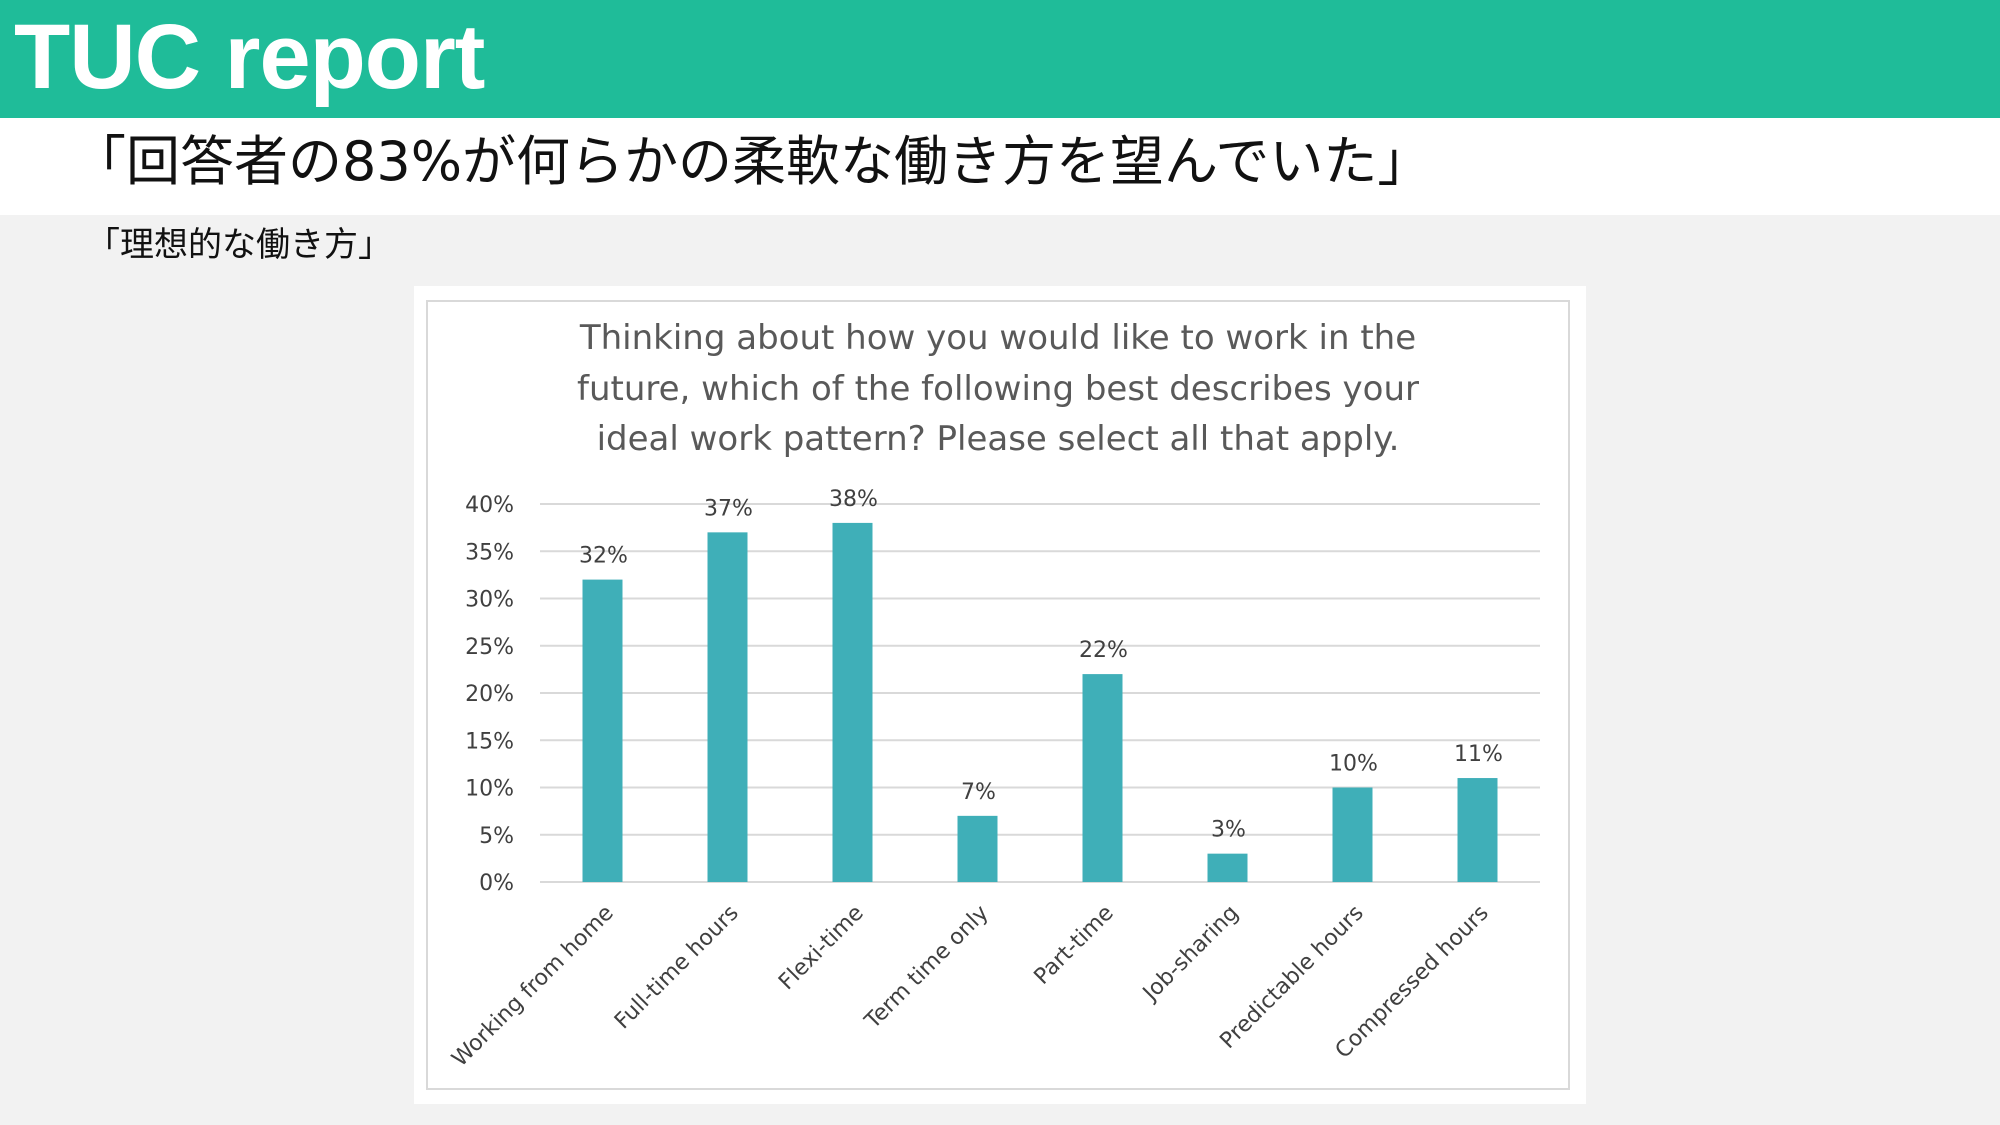 The width and height of the screenshot is (2000, 1125). Describe the element at coordinates (728, 508) in the screenshot. I see `data-label: 37%` at that location.